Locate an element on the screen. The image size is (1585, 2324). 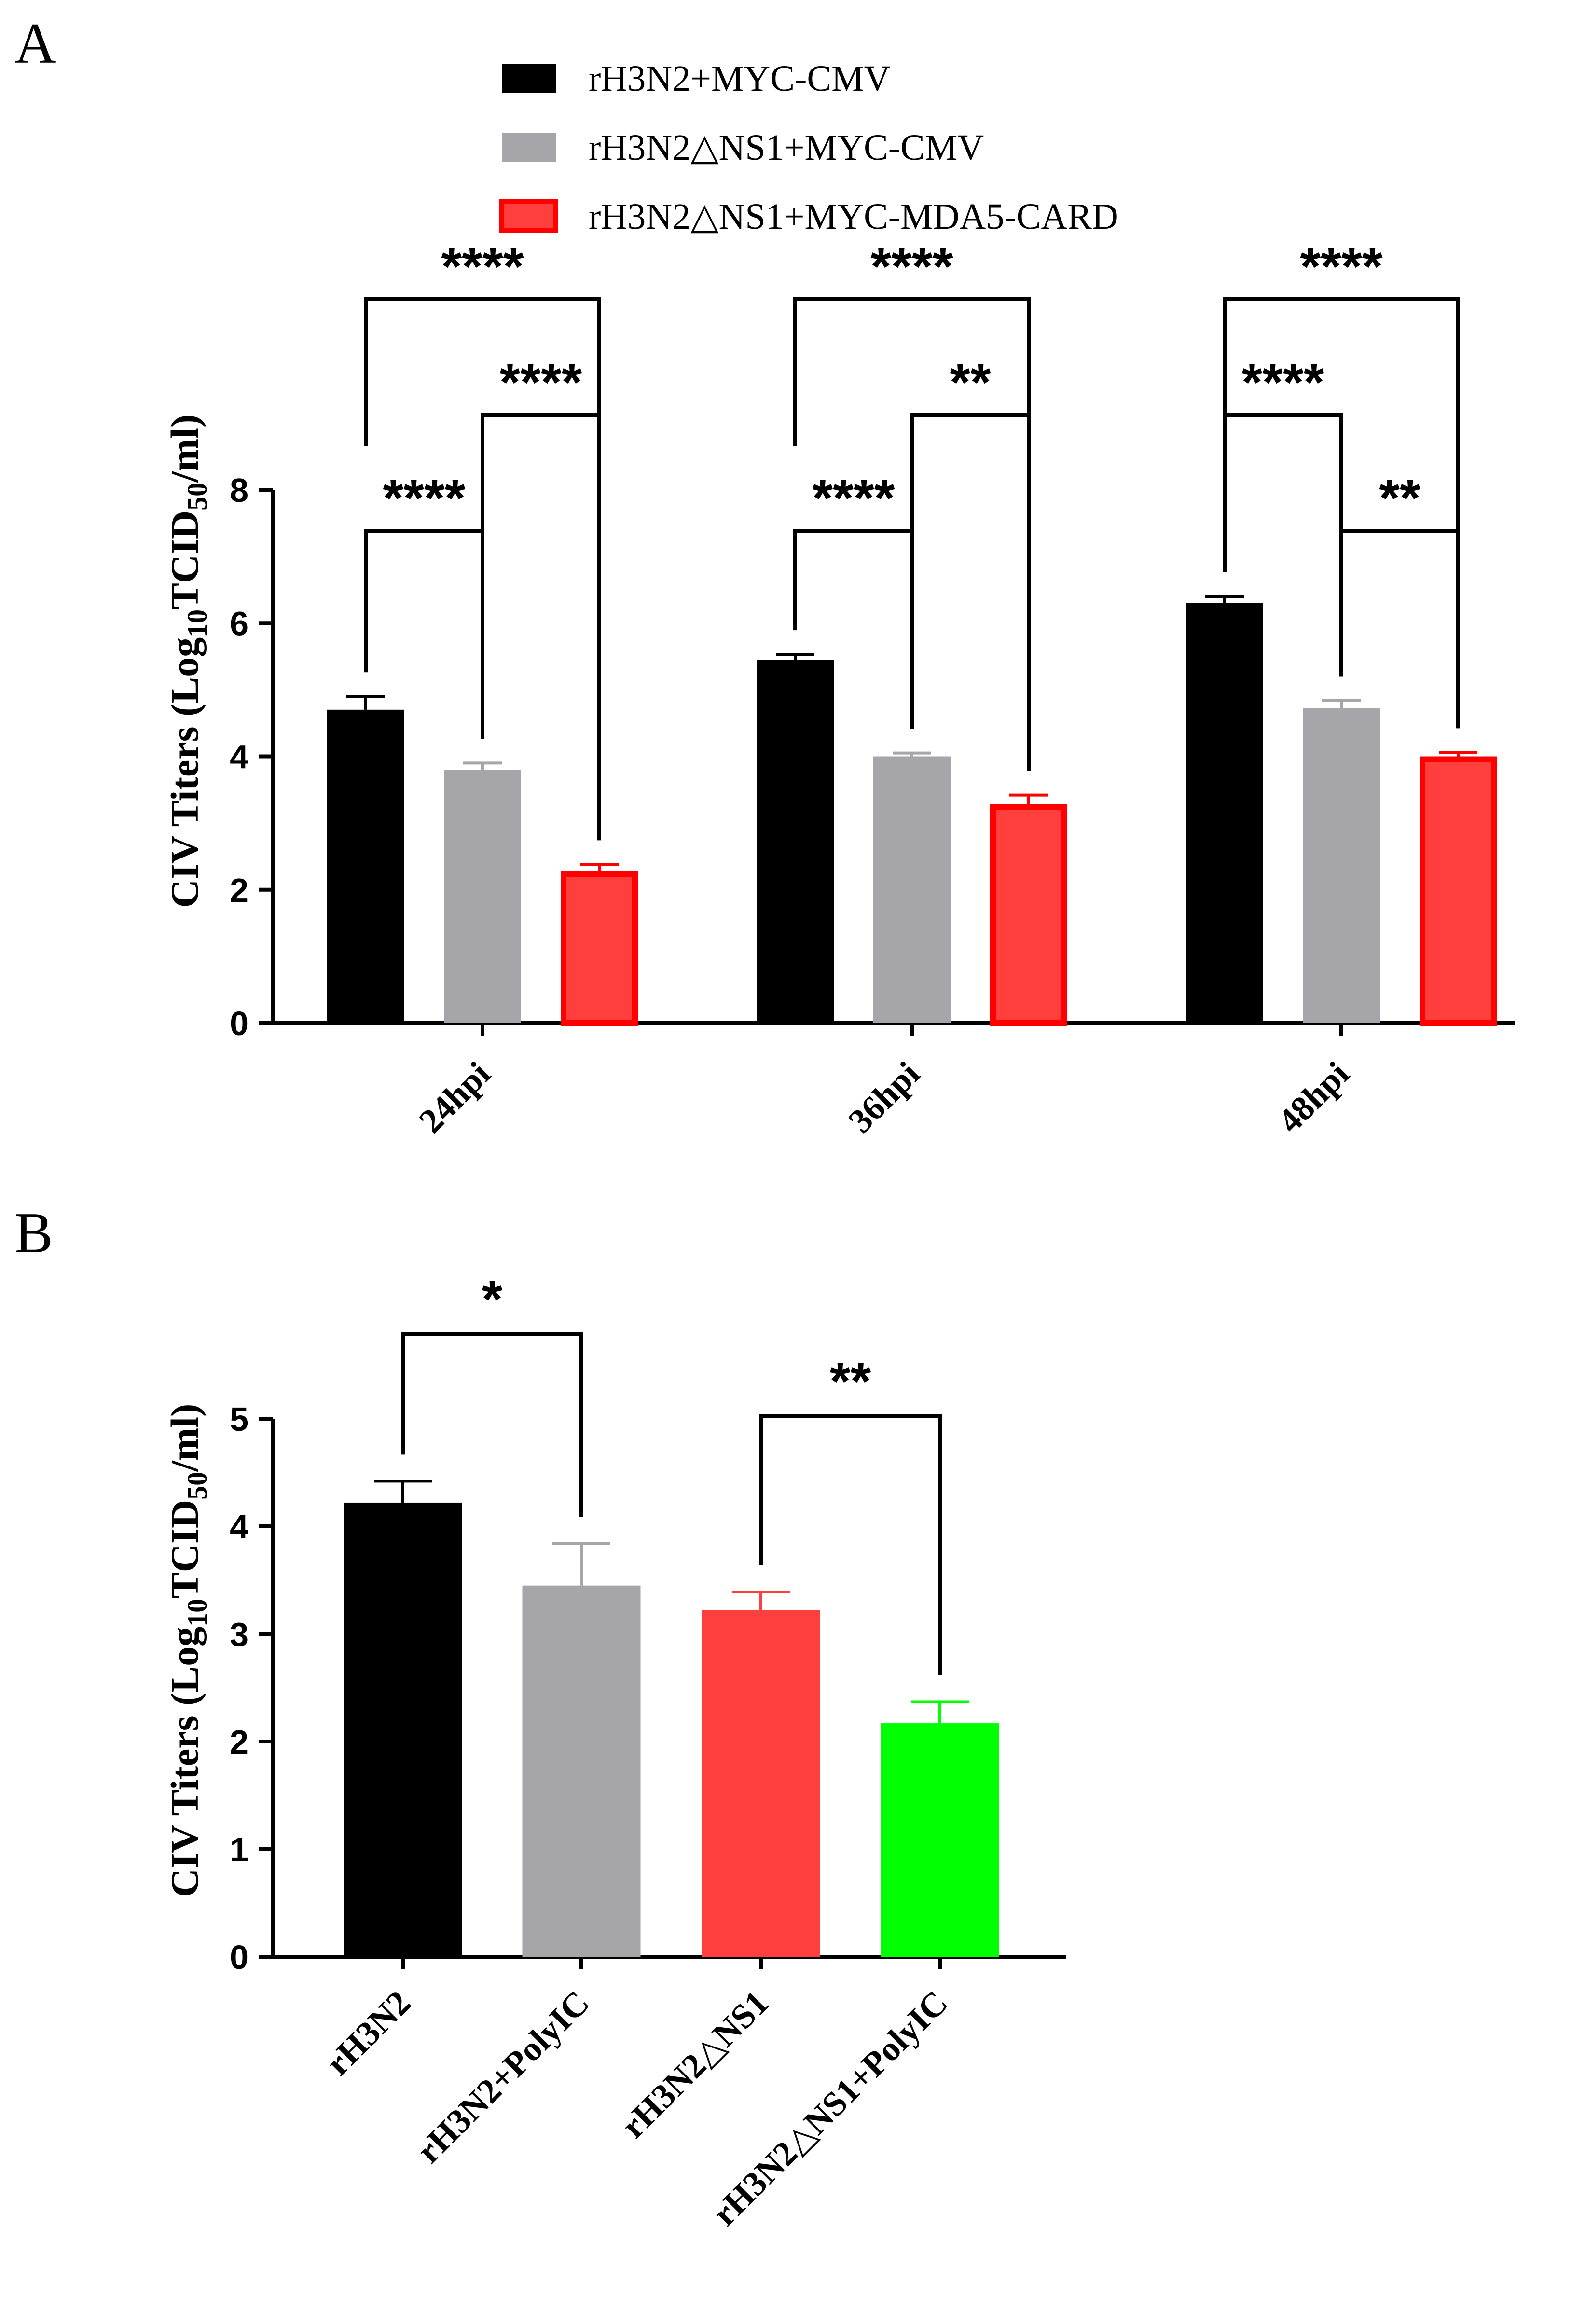
x-tick-label: rH3N2 is located at coordinates (368, 2033).